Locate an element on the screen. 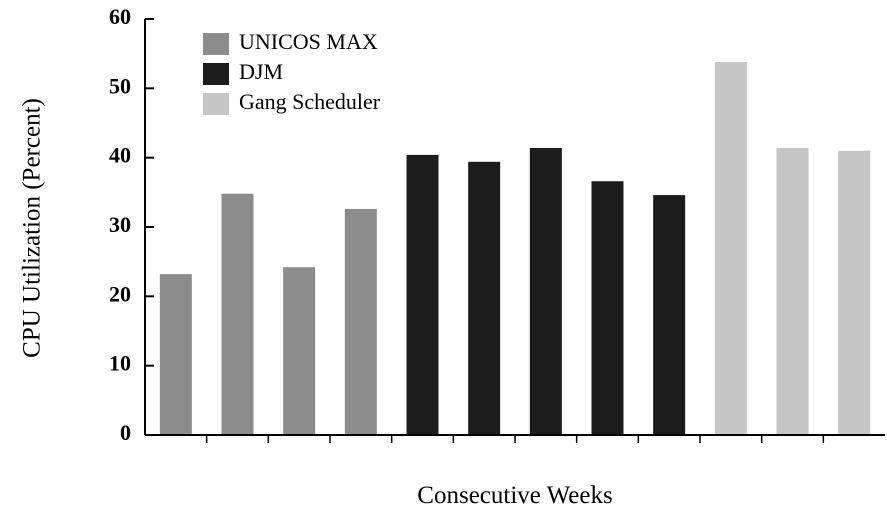  legend-label: DJM is located at coordinates (261, 71).